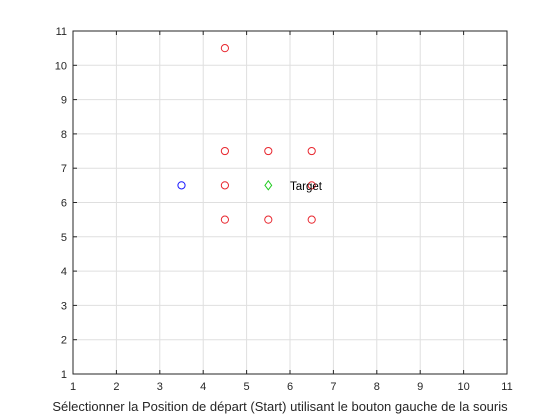 This screenshot has width=560, height=420. Describe the element at coordinates (64, 375) in the screenshot. I see `y-tick-label: 1` at that location.